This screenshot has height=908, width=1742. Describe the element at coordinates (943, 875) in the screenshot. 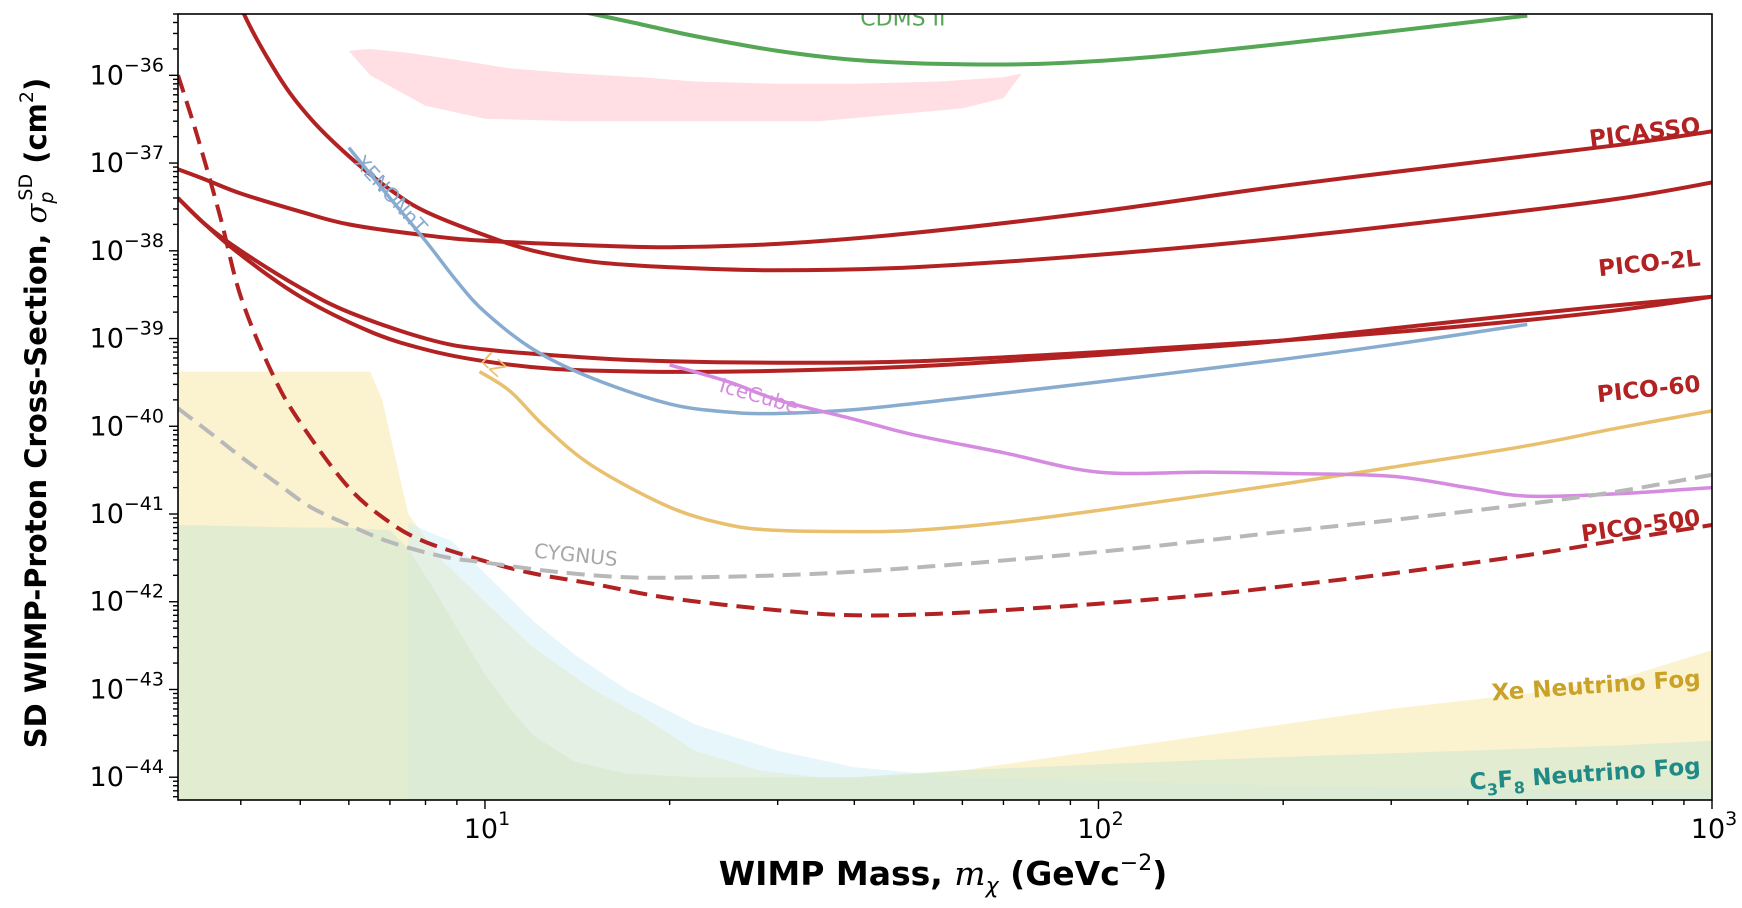

I see `x-axis-label: WIMP Mass, mχ (GeVc−2)` at that location.